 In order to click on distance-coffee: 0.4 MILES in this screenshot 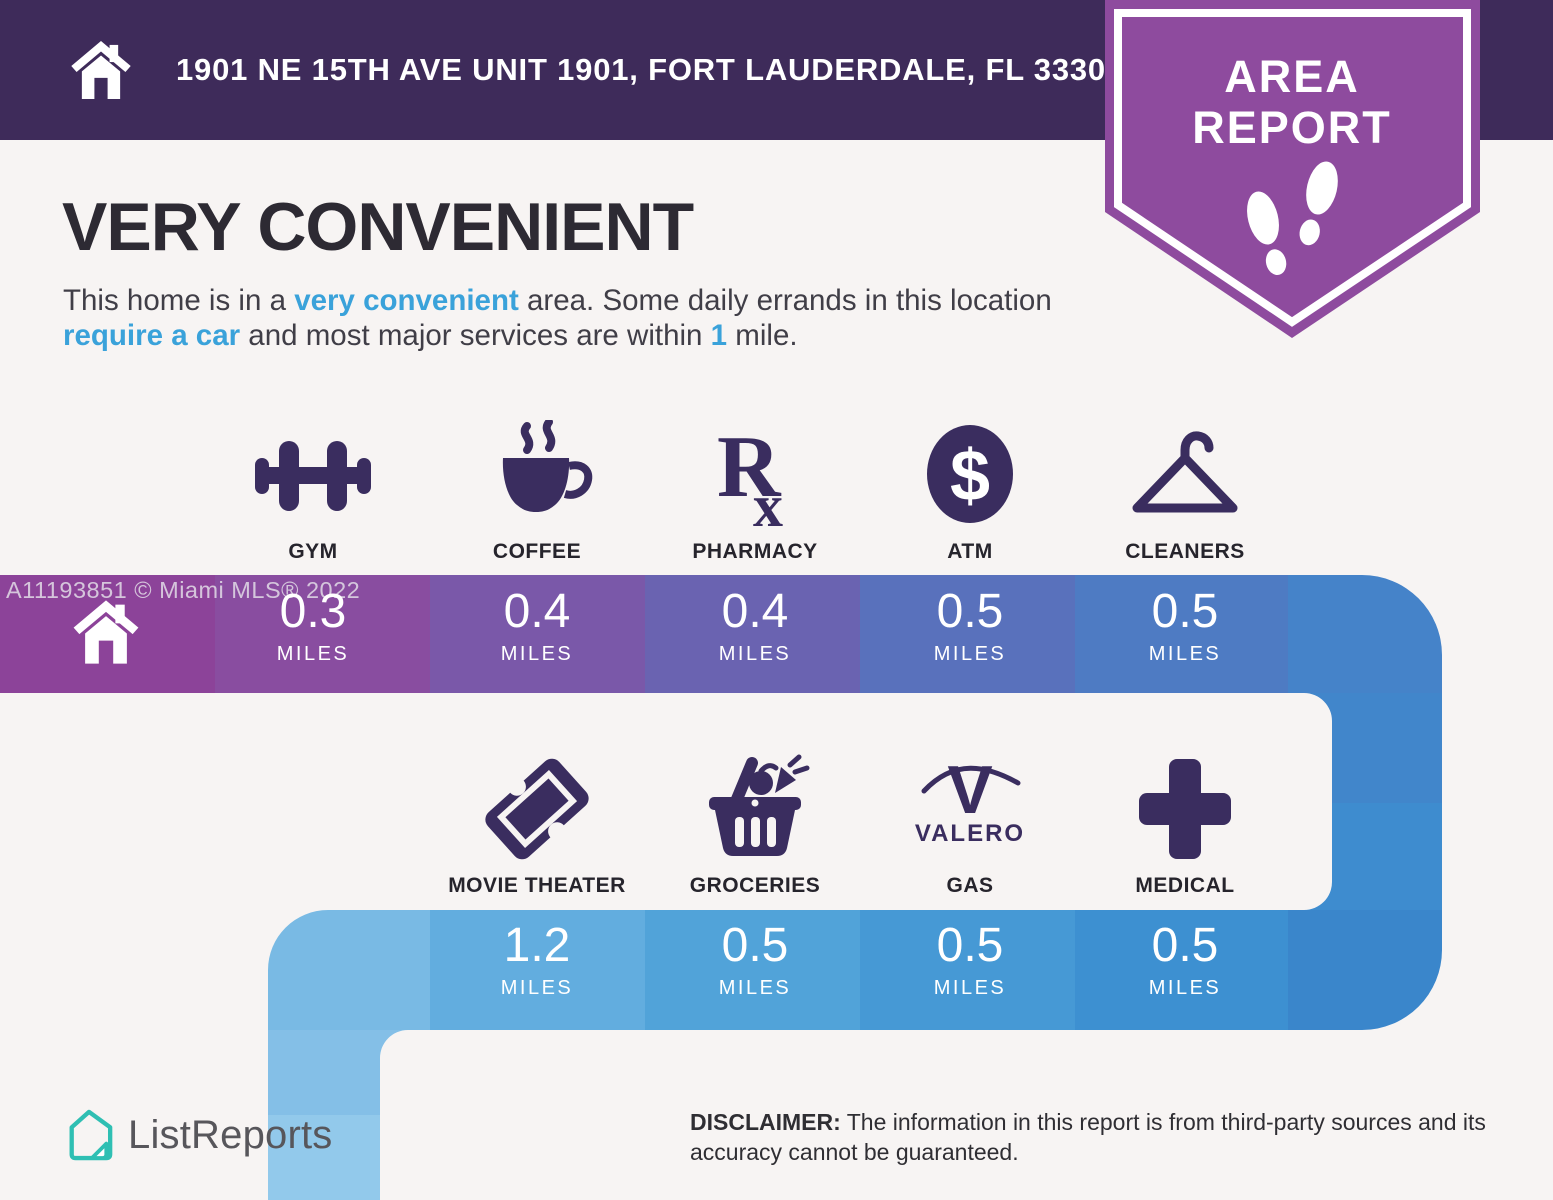, I will do `click(537, 627)`.